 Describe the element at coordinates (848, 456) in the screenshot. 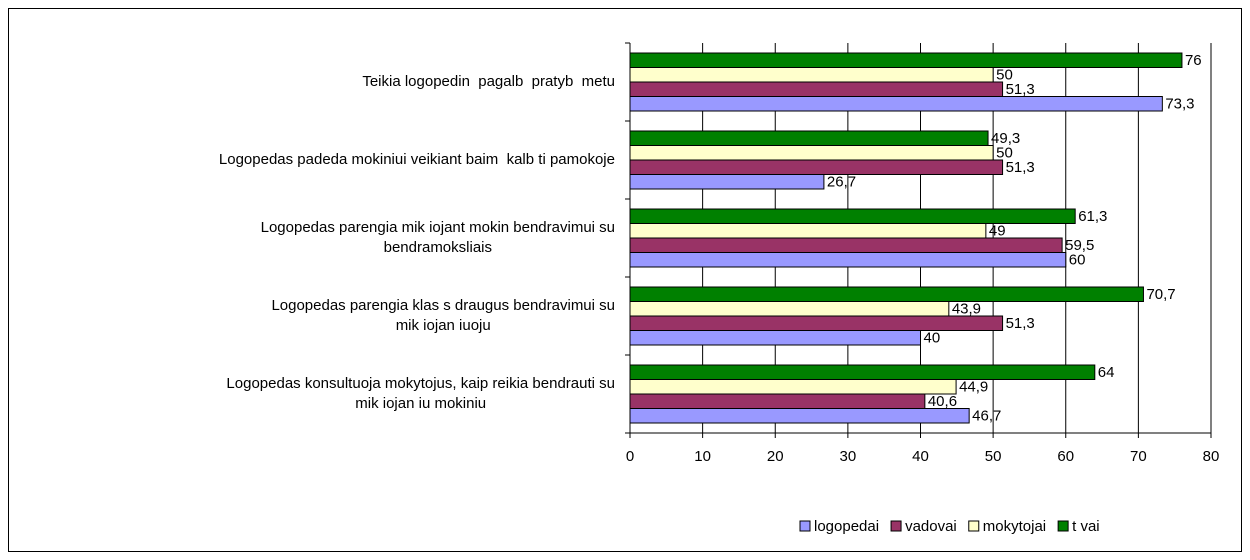

I see `x-tick-label: 30` at that location.